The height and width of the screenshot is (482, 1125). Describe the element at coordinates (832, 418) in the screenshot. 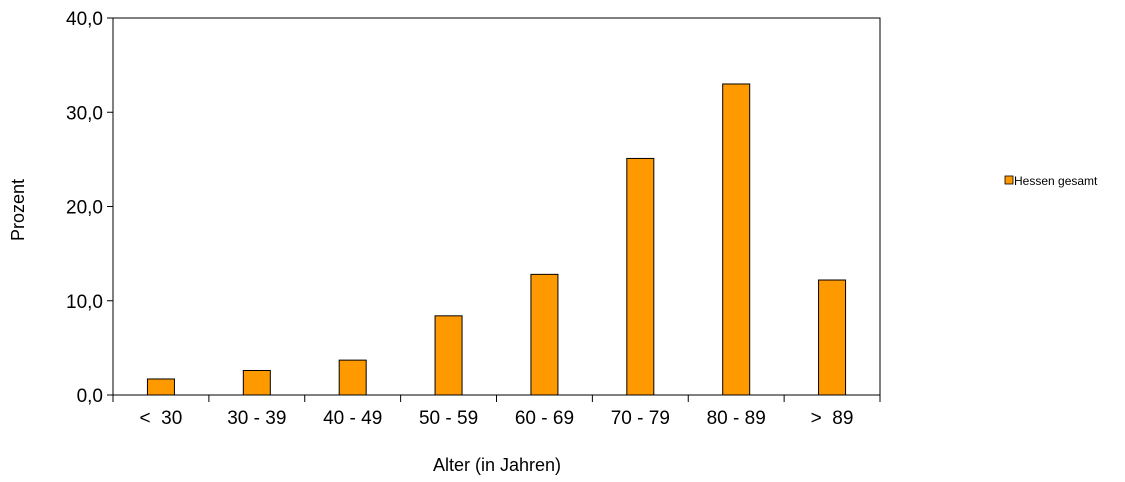

I see `x-tick-label: > 89` at that location.